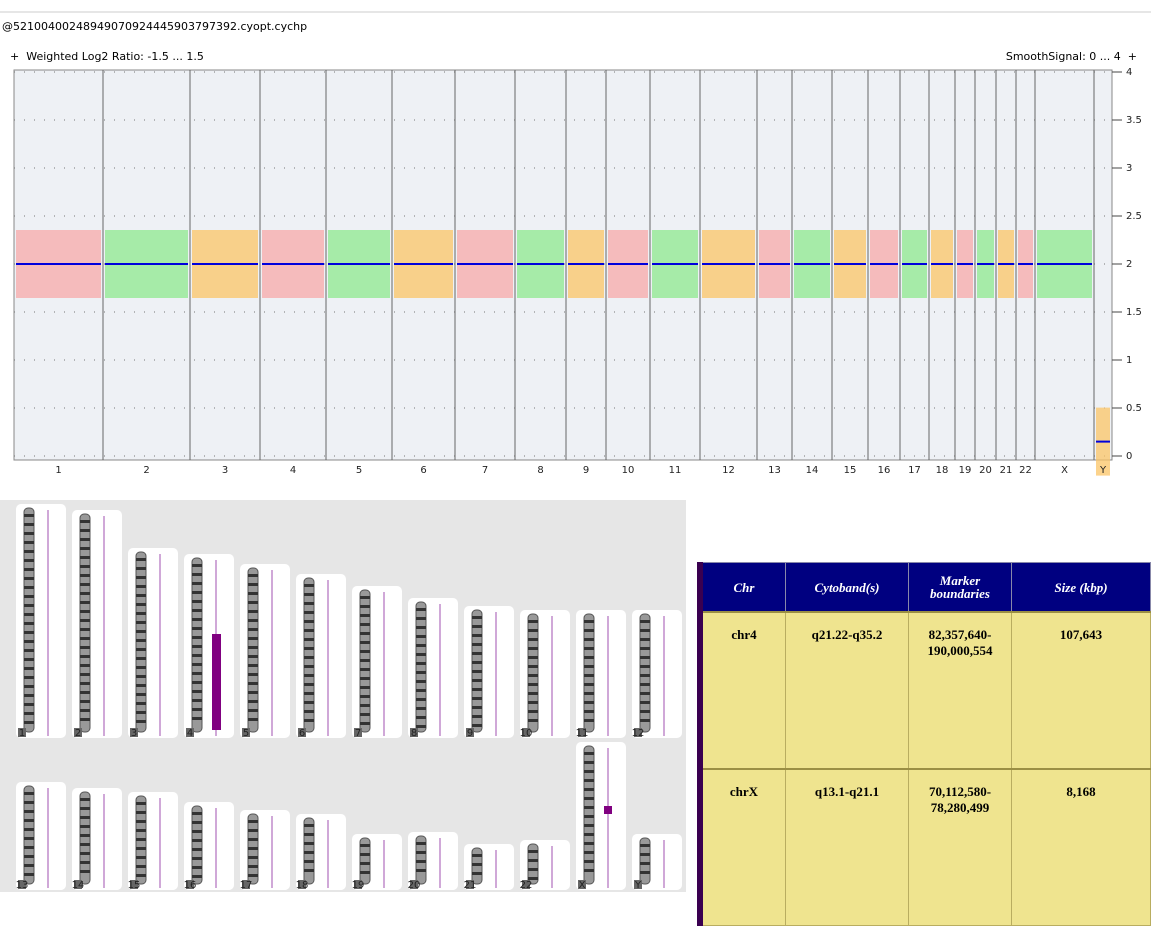 The image size is (1151, 926). Describe the element at coordinates (1081, 690) in the screenshot. I see `cell: 107,643` at that location.